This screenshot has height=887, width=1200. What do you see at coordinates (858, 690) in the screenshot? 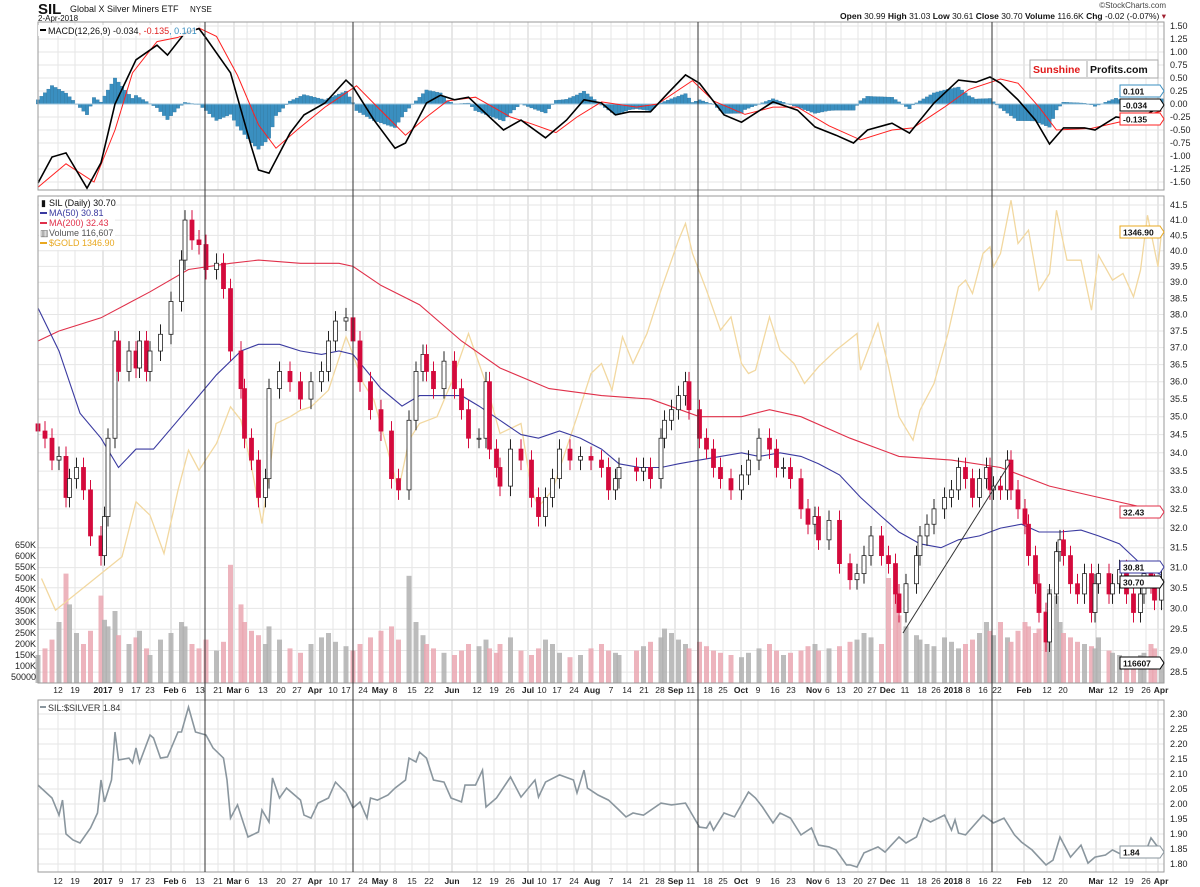
I see `x-tick-label: 20` at bounding box center [858, 690].